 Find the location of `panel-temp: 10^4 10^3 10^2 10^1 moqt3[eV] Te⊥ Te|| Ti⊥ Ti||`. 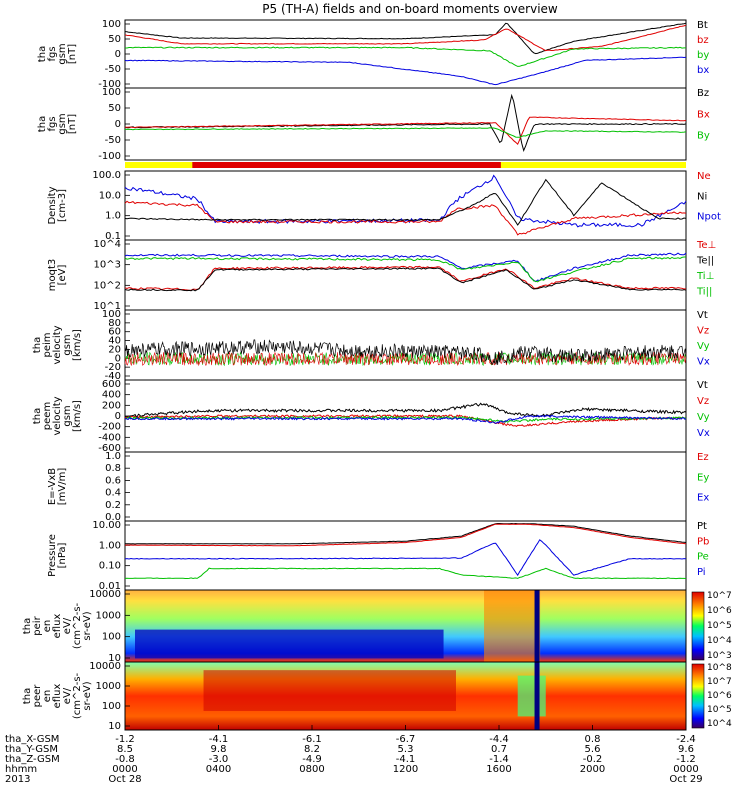

panel-temp: 10^4 10^3 10^2 10^1 moqt3[eV] Te⊥ Te|| Ti⊥ Ti|| is located at coordinates (381, 275).